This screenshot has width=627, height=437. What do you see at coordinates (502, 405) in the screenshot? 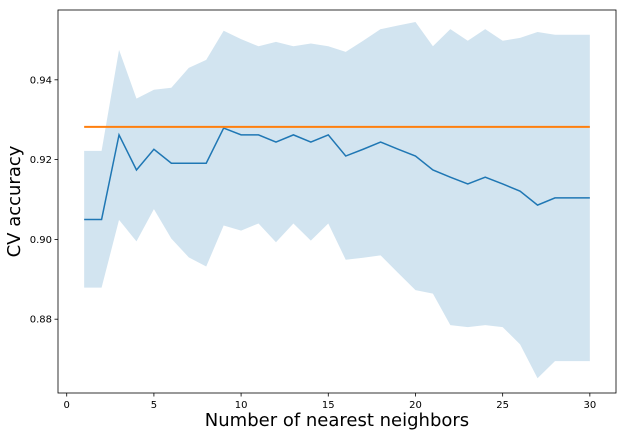
I see `x-tick-label: 25` at bounding box center [502, 405].